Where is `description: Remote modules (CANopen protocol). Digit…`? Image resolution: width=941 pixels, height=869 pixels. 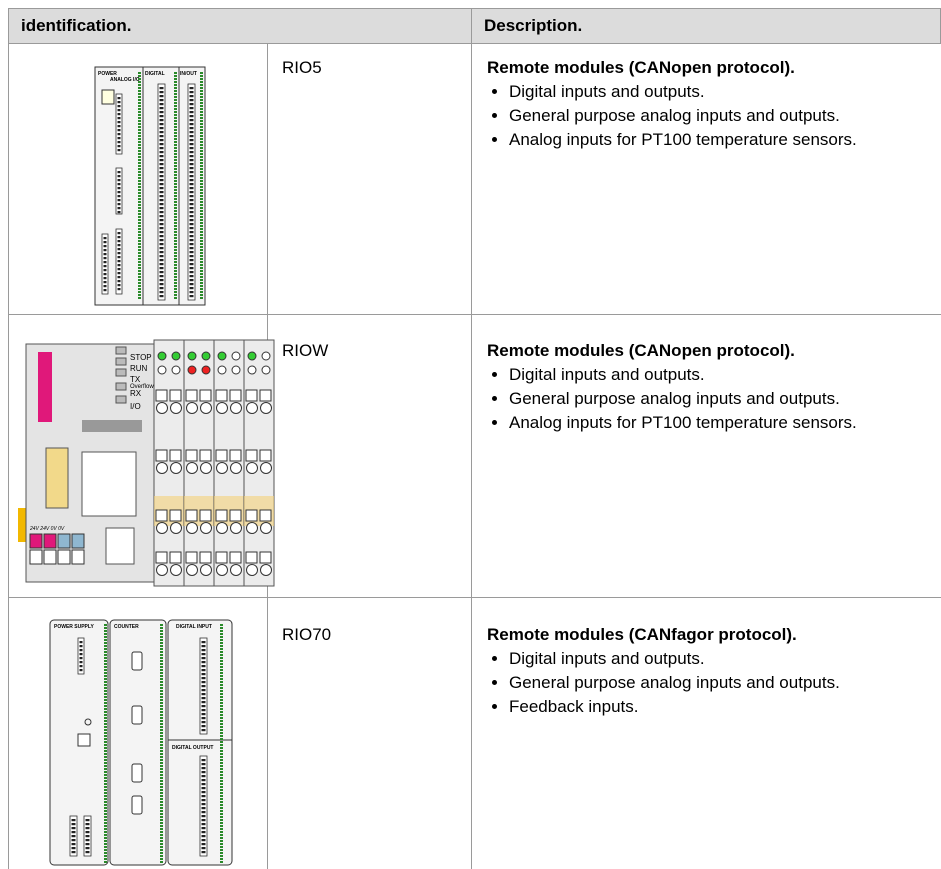 description: Remote modules (CANopen protocol). Digit… is located at coordinates (672, 388).